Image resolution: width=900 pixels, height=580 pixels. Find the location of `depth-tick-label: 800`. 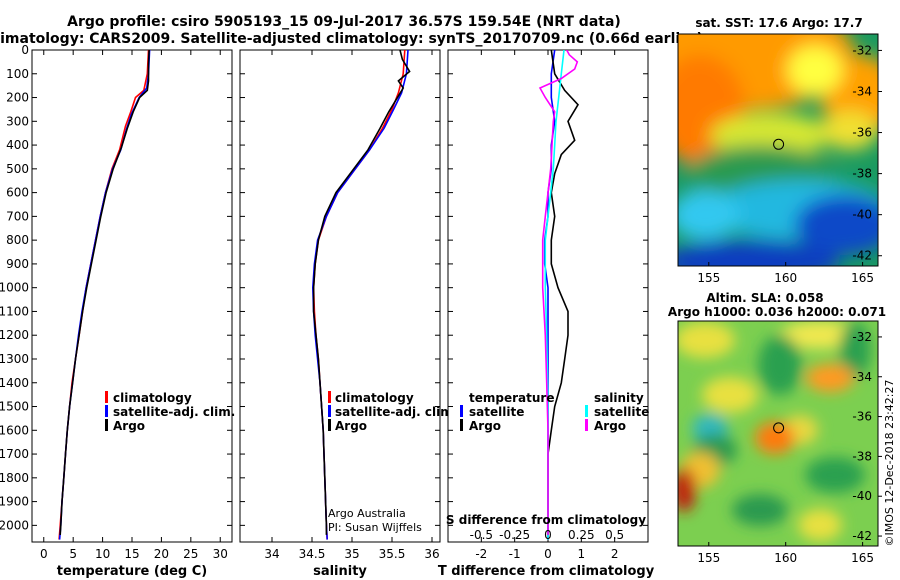

depth-tick-label: 800 is located at coordinates (17, 240).